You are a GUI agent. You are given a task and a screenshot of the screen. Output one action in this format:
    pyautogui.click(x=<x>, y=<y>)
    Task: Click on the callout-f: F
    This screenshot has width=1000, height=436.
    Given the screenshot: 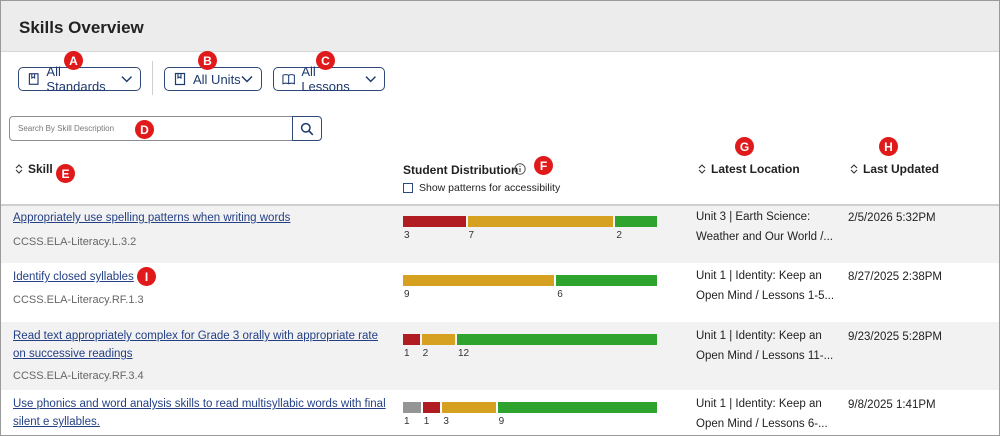 What is the action you would take?
    pyautogui.click(x=543, y=165)
    